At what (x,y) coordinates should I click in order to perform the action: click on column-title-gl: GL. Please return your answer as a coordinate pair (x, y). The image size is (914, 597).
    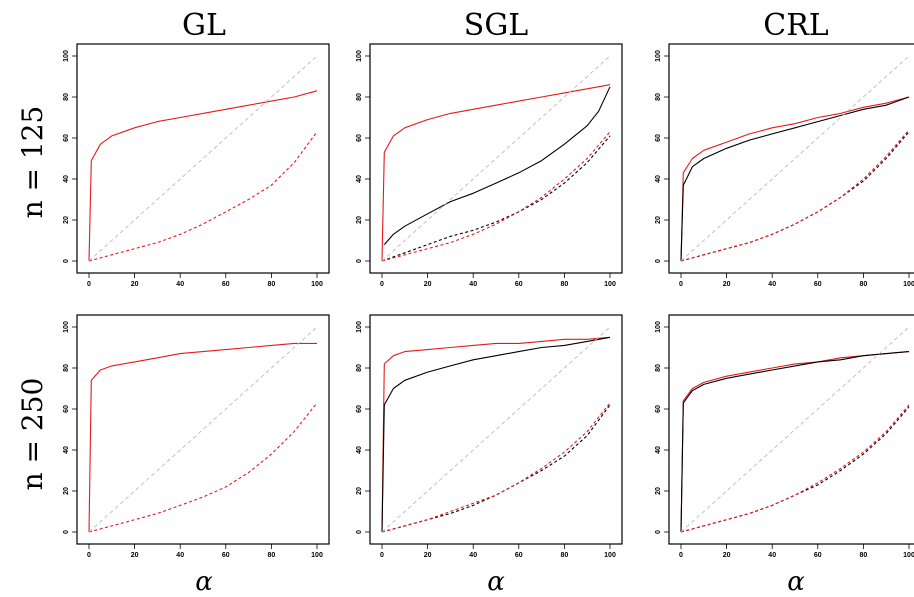
    Looking at the image, I should click on (204, 25).